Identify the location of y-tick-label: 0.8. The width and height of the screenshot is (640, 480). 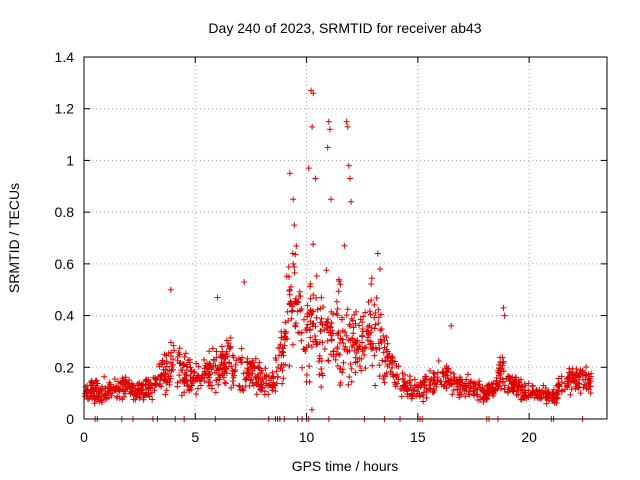
(65, 212).